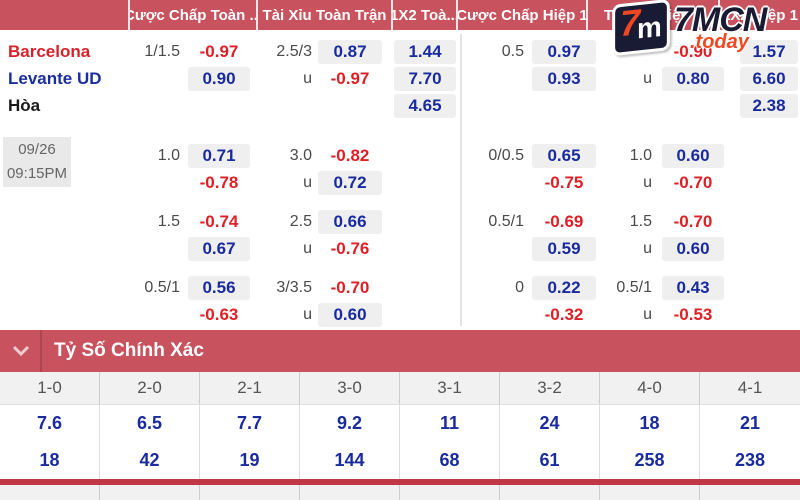 The width and height of the screenshot is (800, 500). What do you see at coordinates (21, 351) in the screenshot?
I see `chevron-down-icon` at bounding box center [21, 351].